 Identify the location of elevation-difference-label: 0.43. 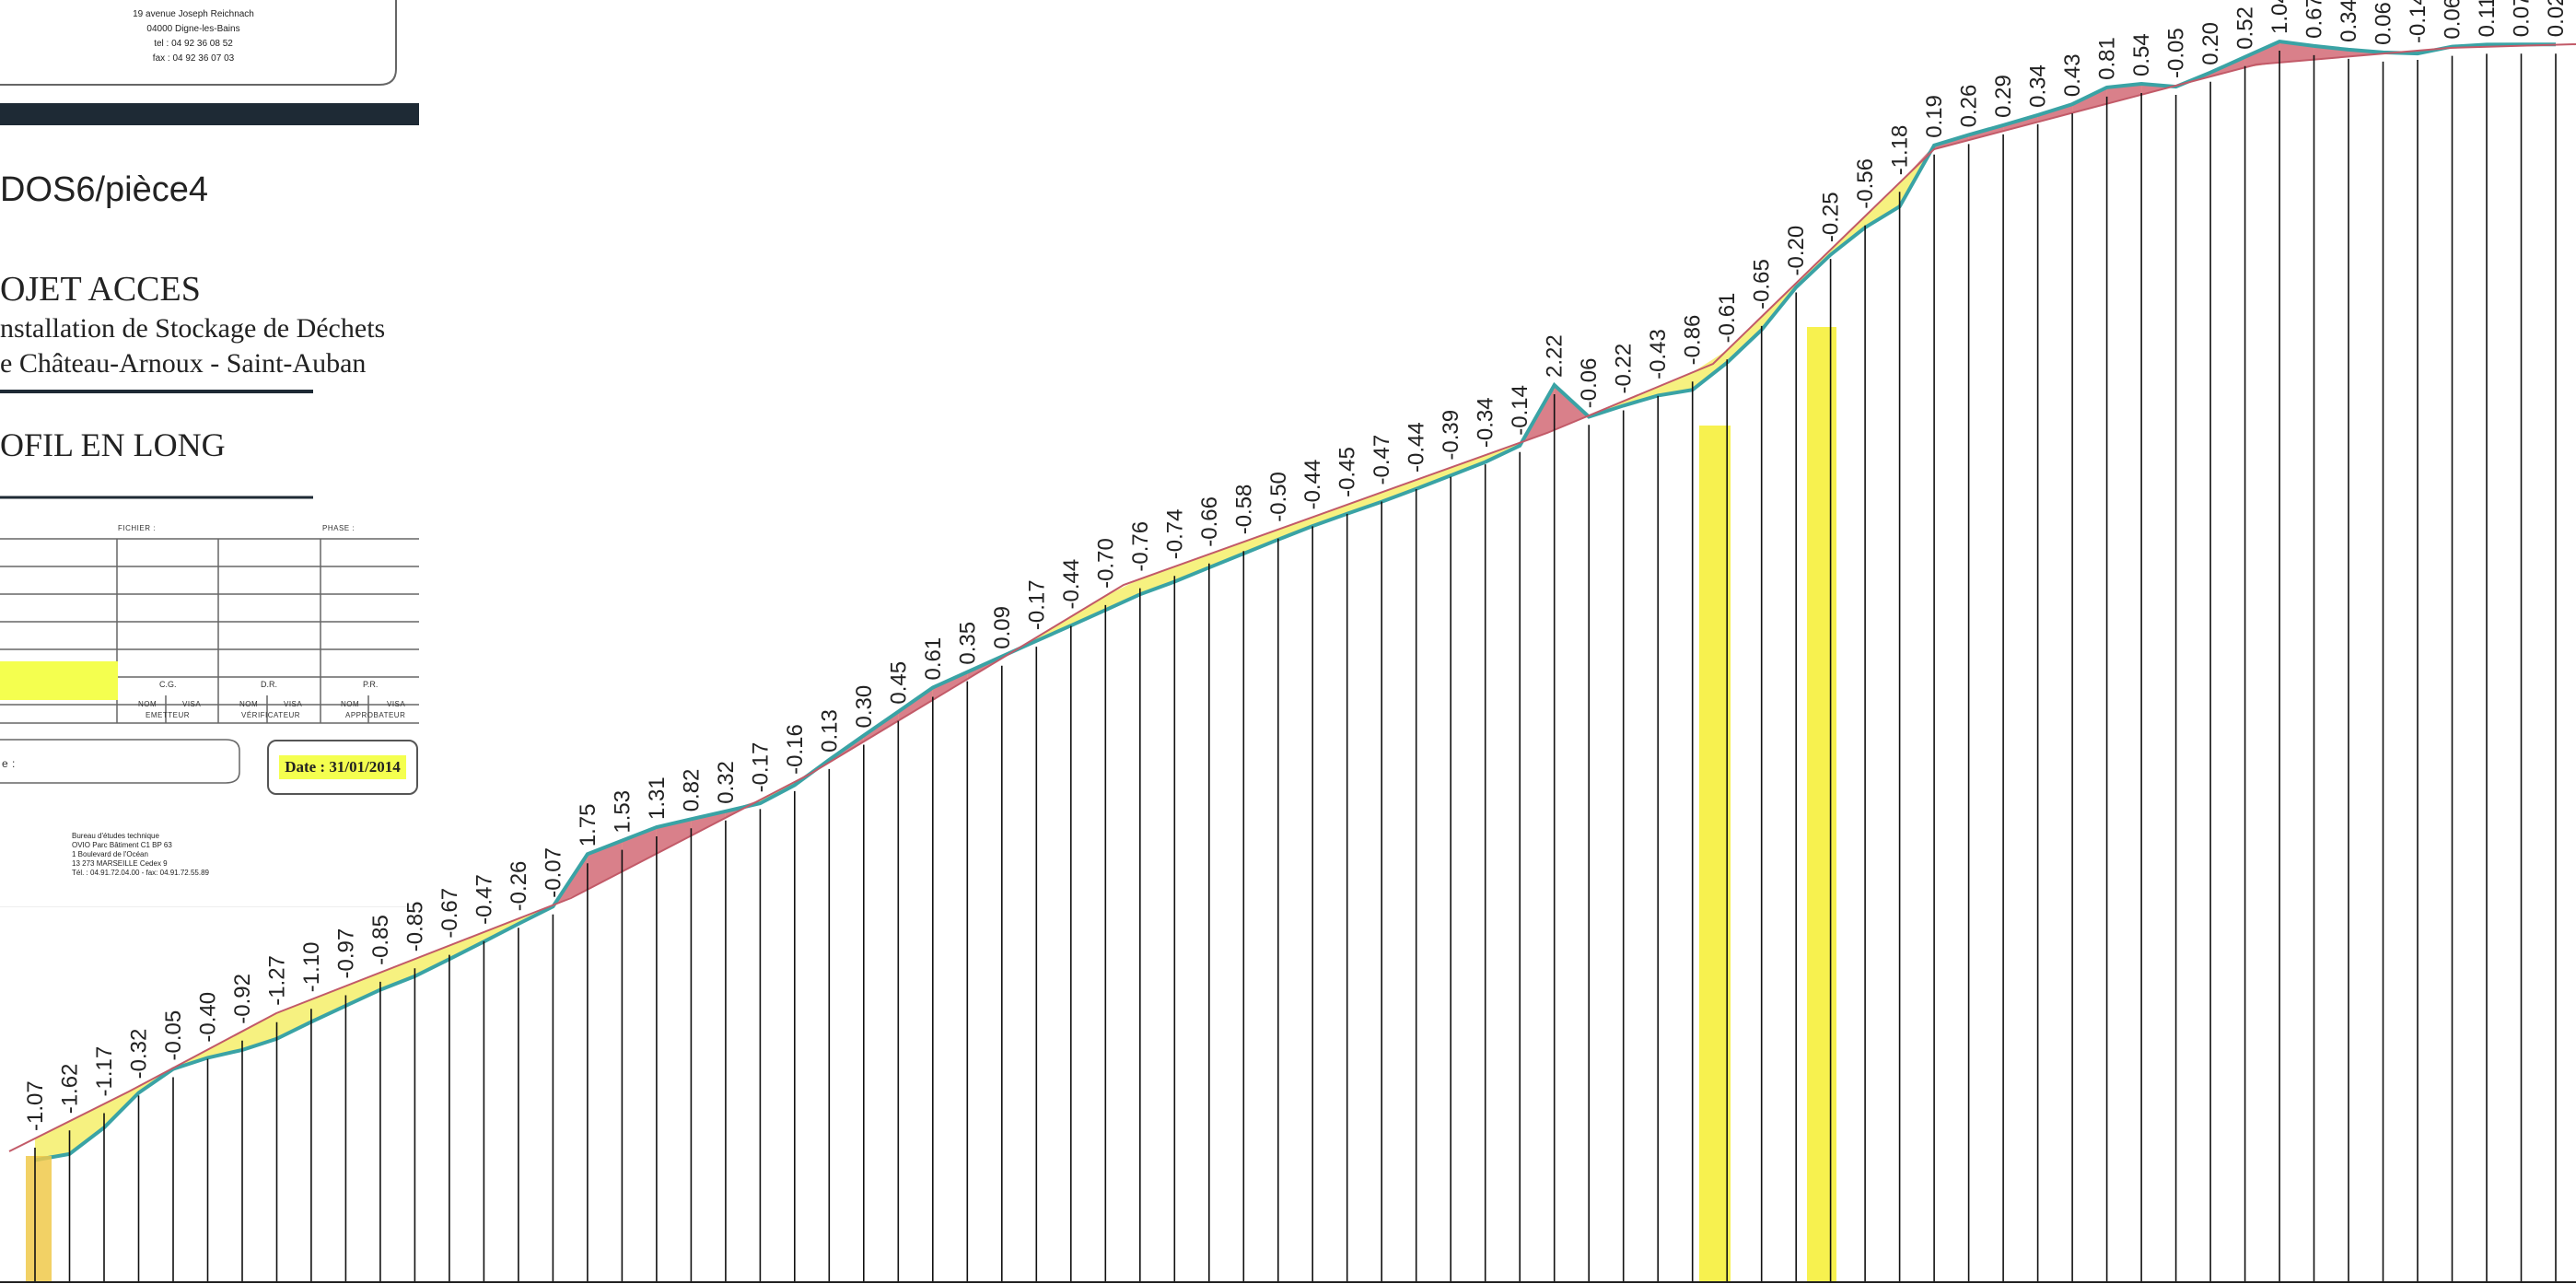
(2072, 75).